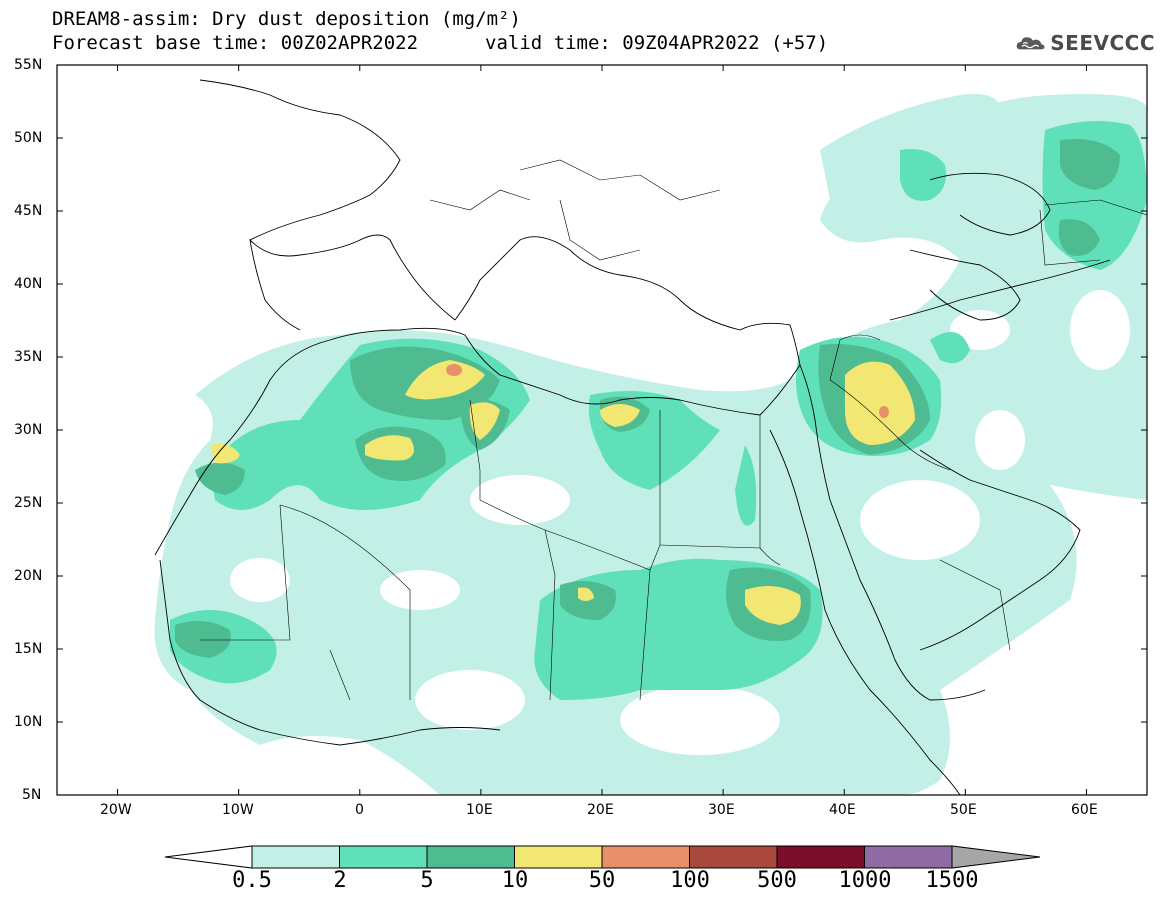  I want to click on lat-tick-label: 5N, so click(32, 795).